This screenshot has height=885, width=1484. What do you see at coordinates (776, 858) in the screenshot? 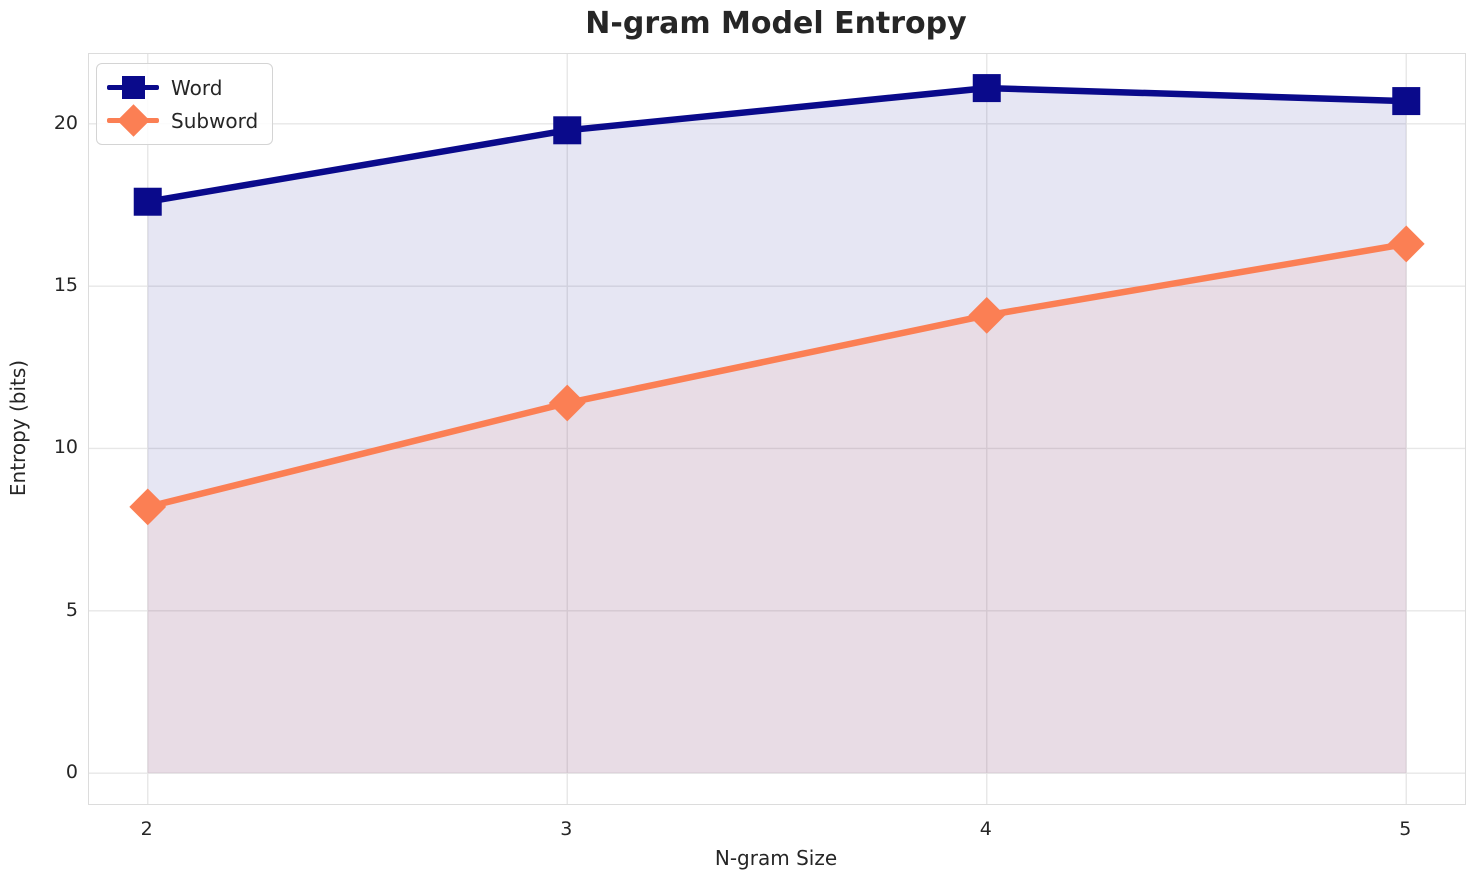
I see `x-axis-label: N-gram Size` at bounding box center [776, 858].